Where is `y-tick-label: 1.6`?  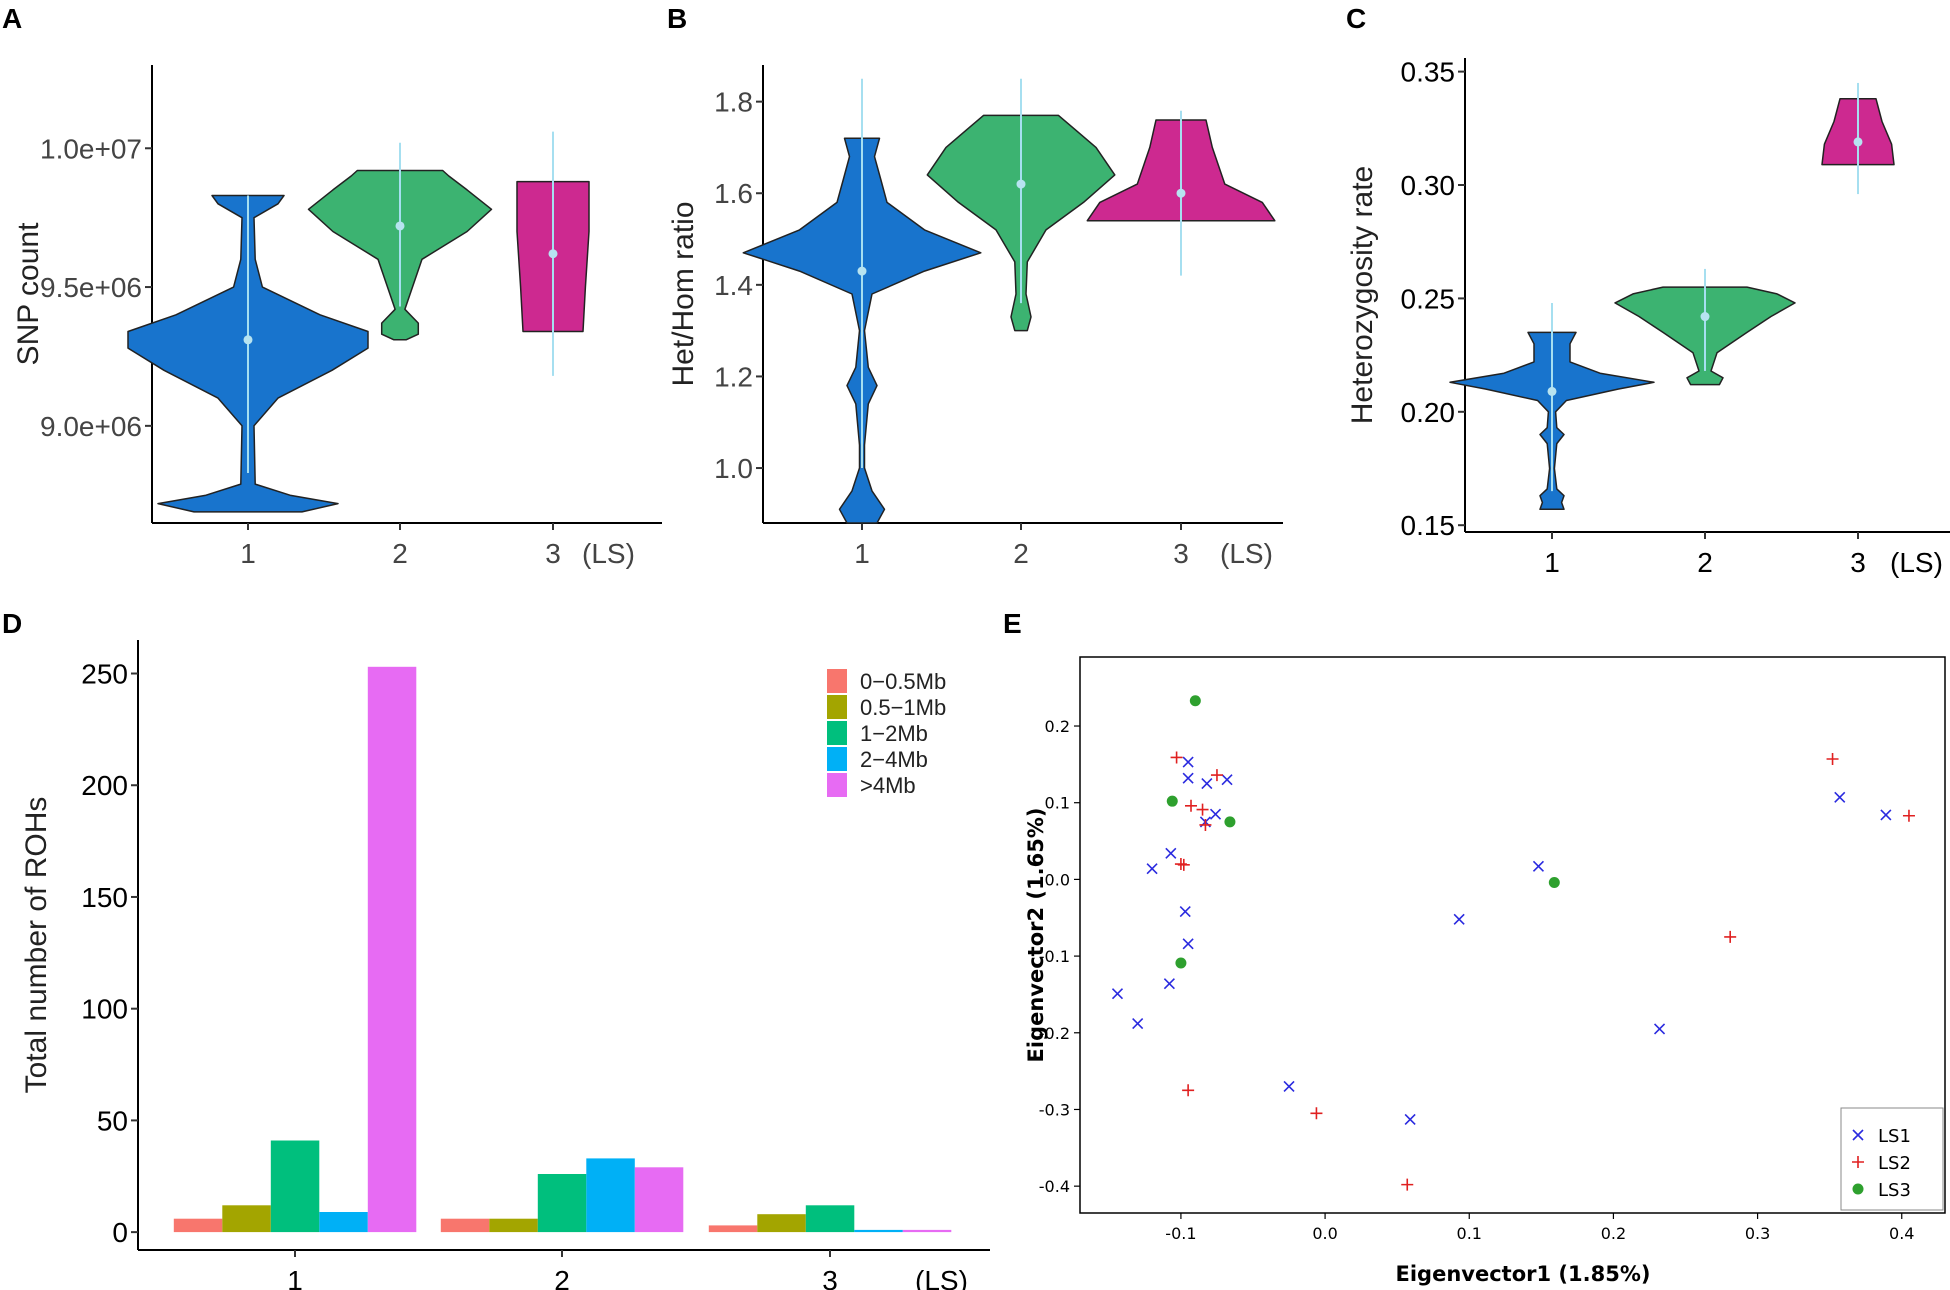 y-tick-label: 1.6 is located at coordinates (733, 193).